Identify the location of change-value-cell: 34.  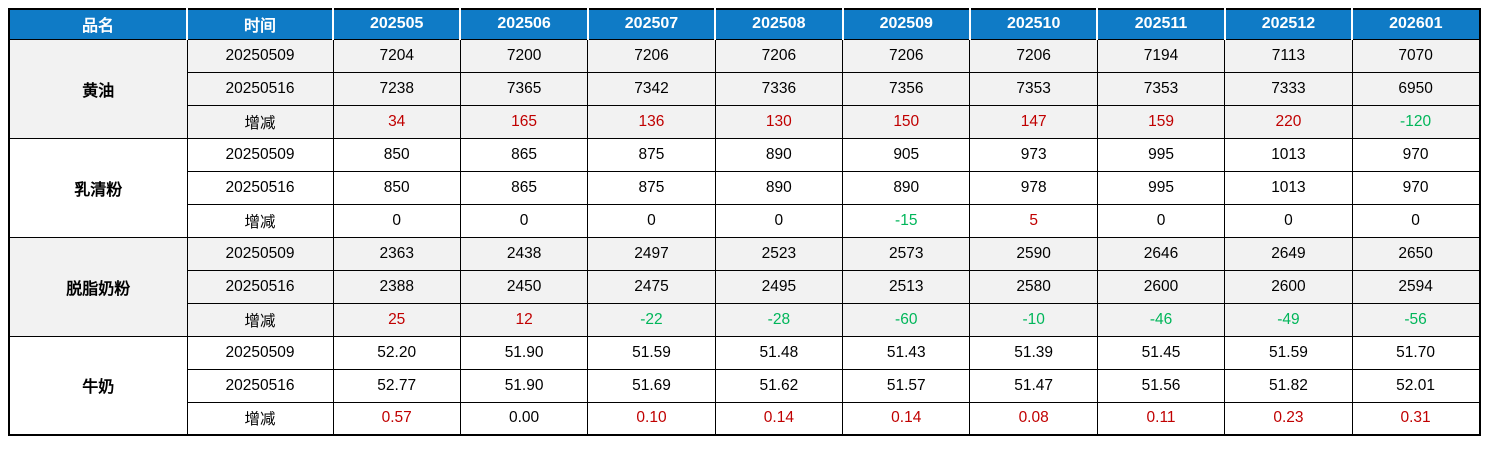
(396, 121).